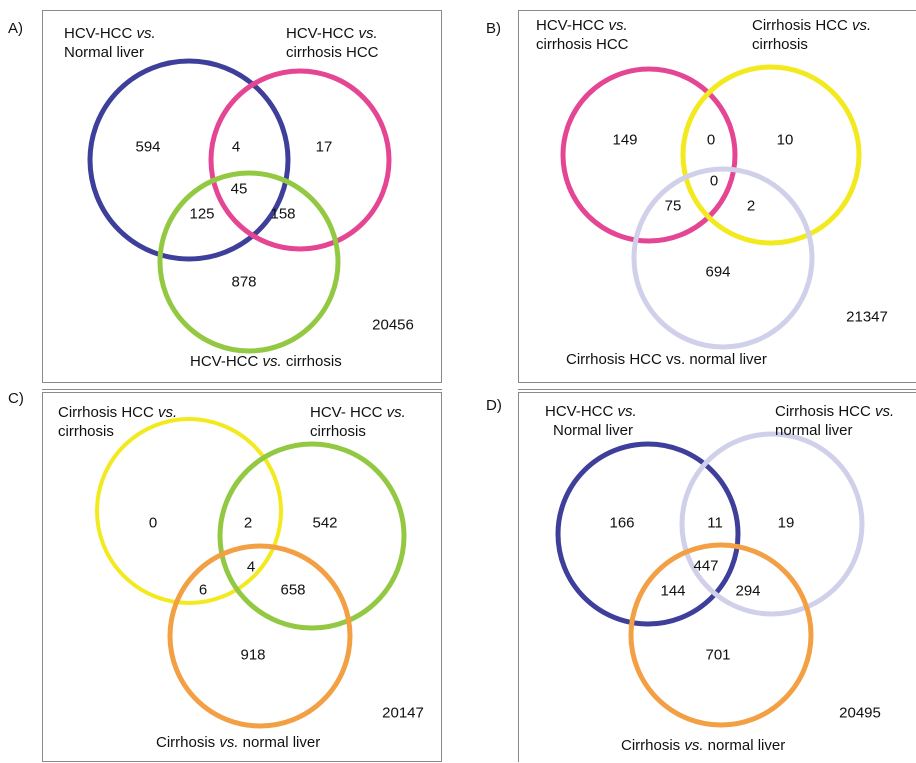 The image size is (916, 763). I want to click on panel-c-count-r23: 658, so click(293, 590).